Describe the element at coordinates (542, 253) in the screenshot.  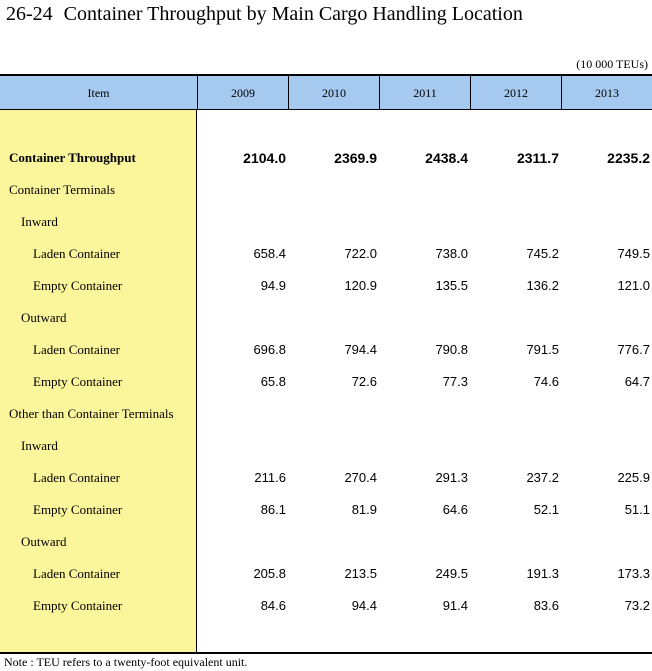
I see `cell-value: 745.2` at that location.